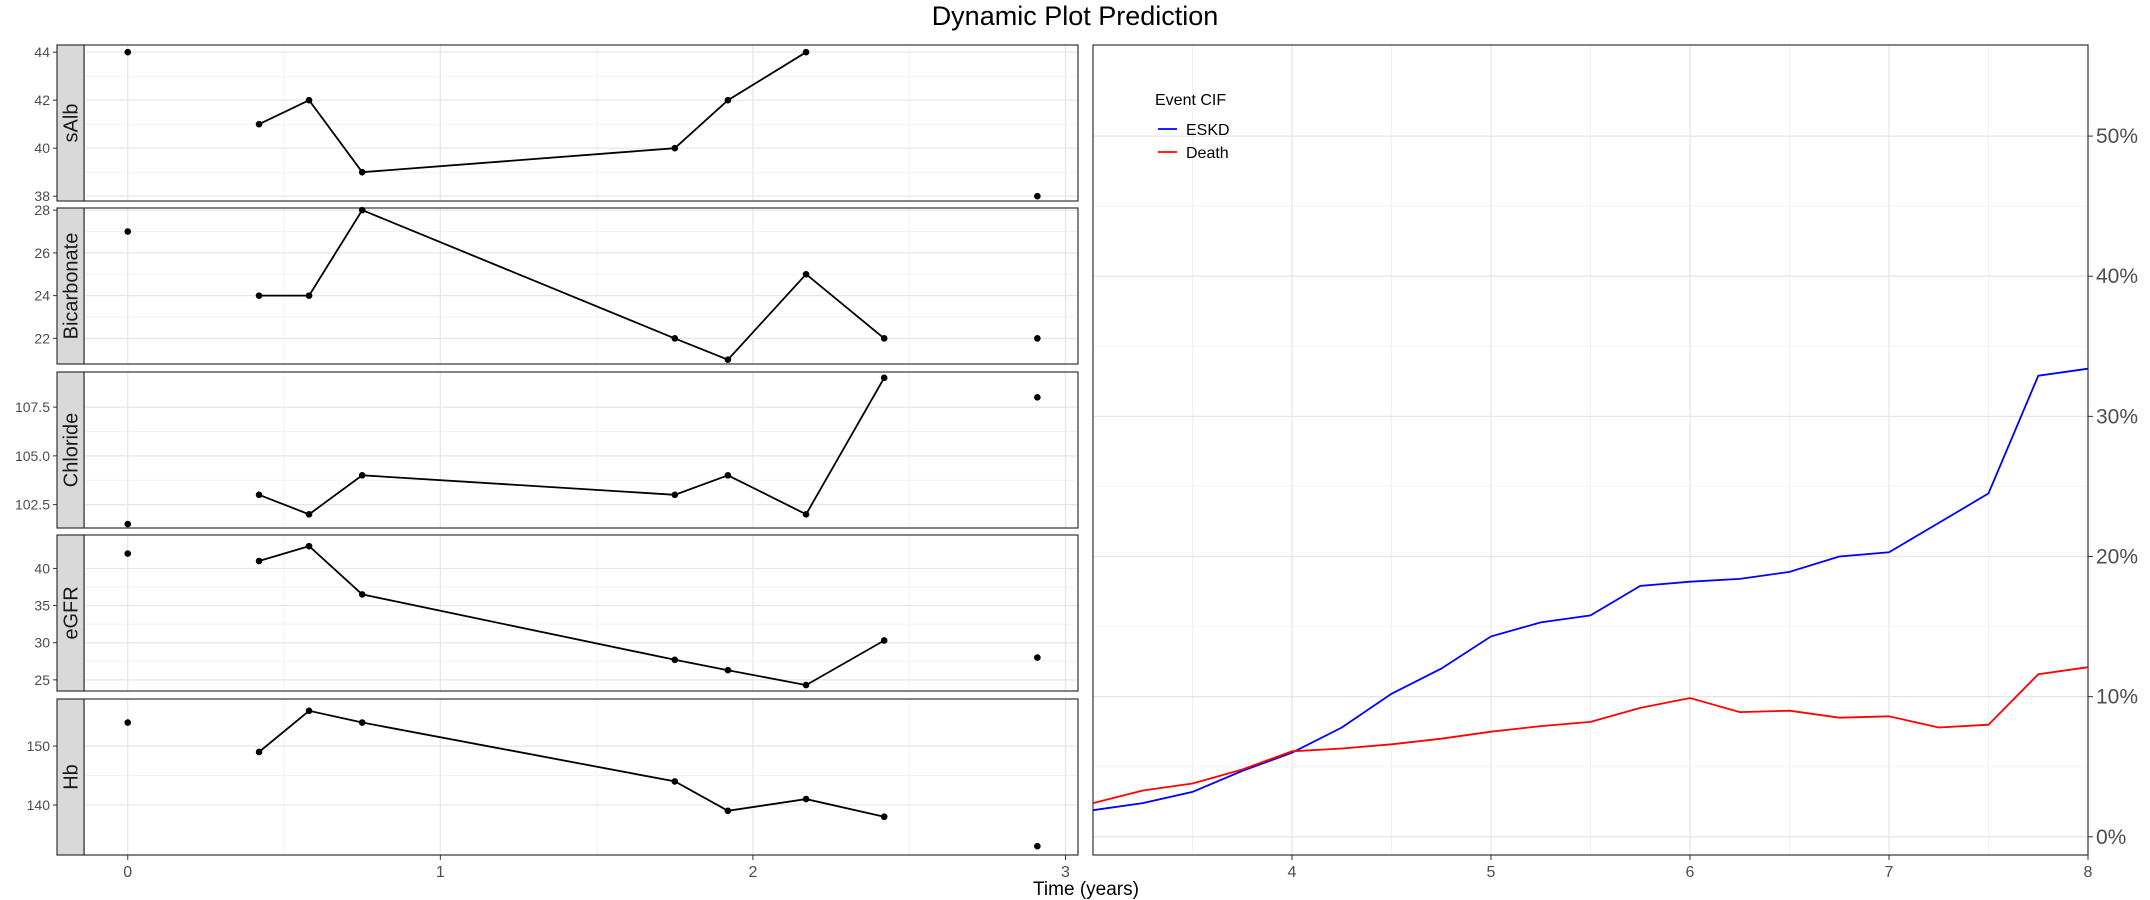  I want to click on y-tick-label: 50%, so click(2117, 136).